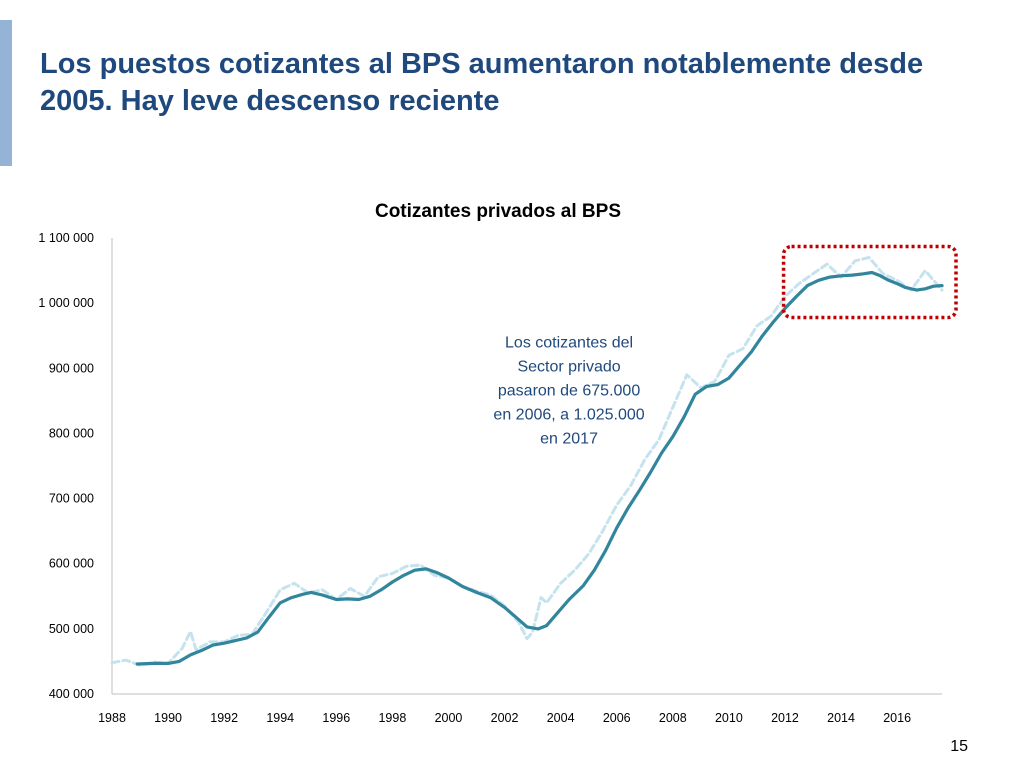 The width and height of the screenshot is (1024, 768). What do you see at coordinates (112, 718) in the screenshot?
I see `x-tick-label: 1988` at bounding box center [112, 718].